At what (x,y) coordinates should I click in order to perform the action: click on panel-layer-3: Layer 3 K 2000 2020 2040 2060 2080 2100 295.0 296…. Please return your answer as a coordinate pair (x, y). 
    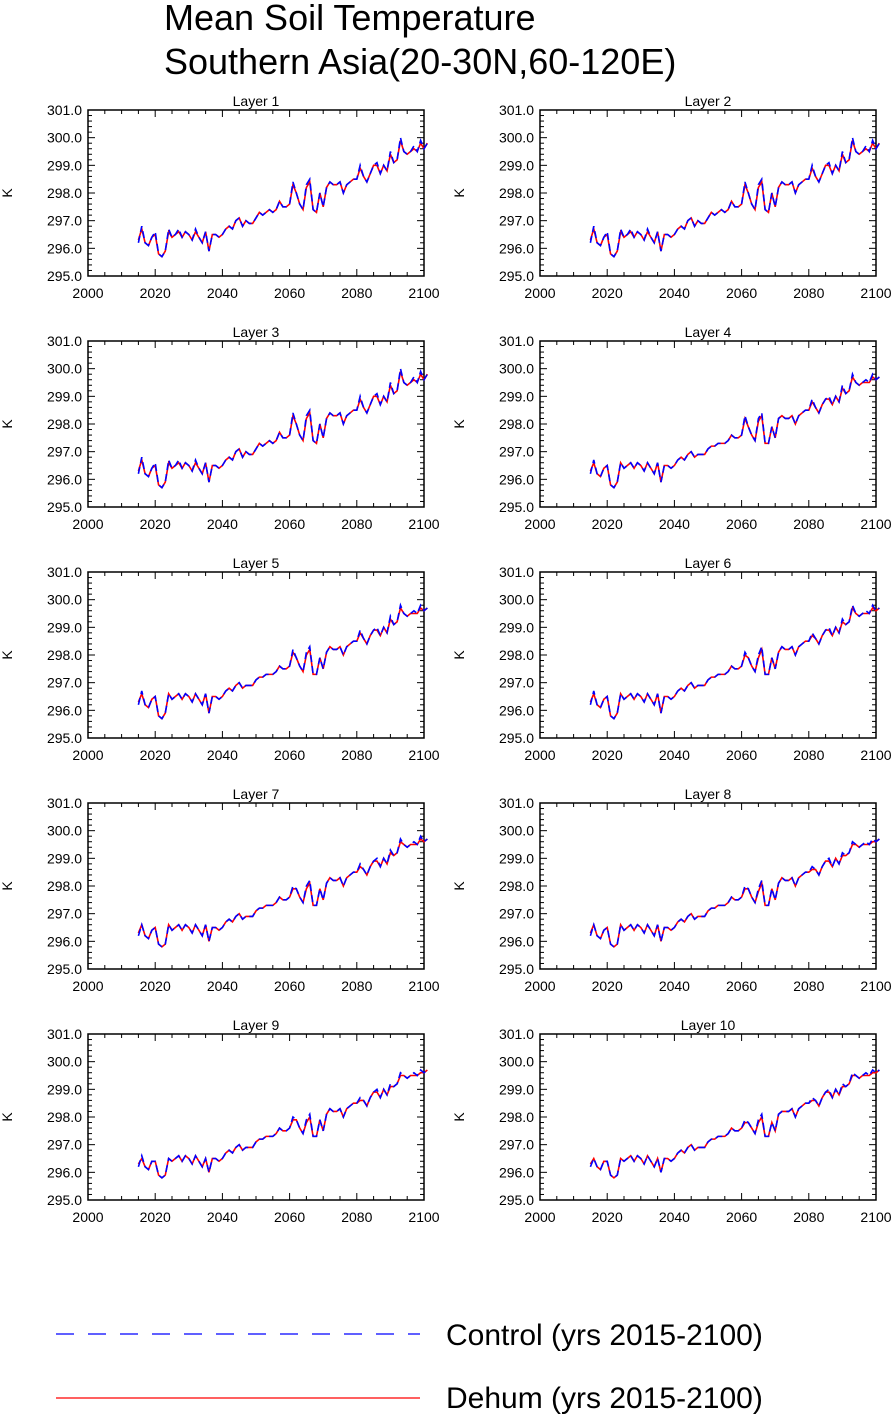
    Looking at the image, I should click on (220, 428).